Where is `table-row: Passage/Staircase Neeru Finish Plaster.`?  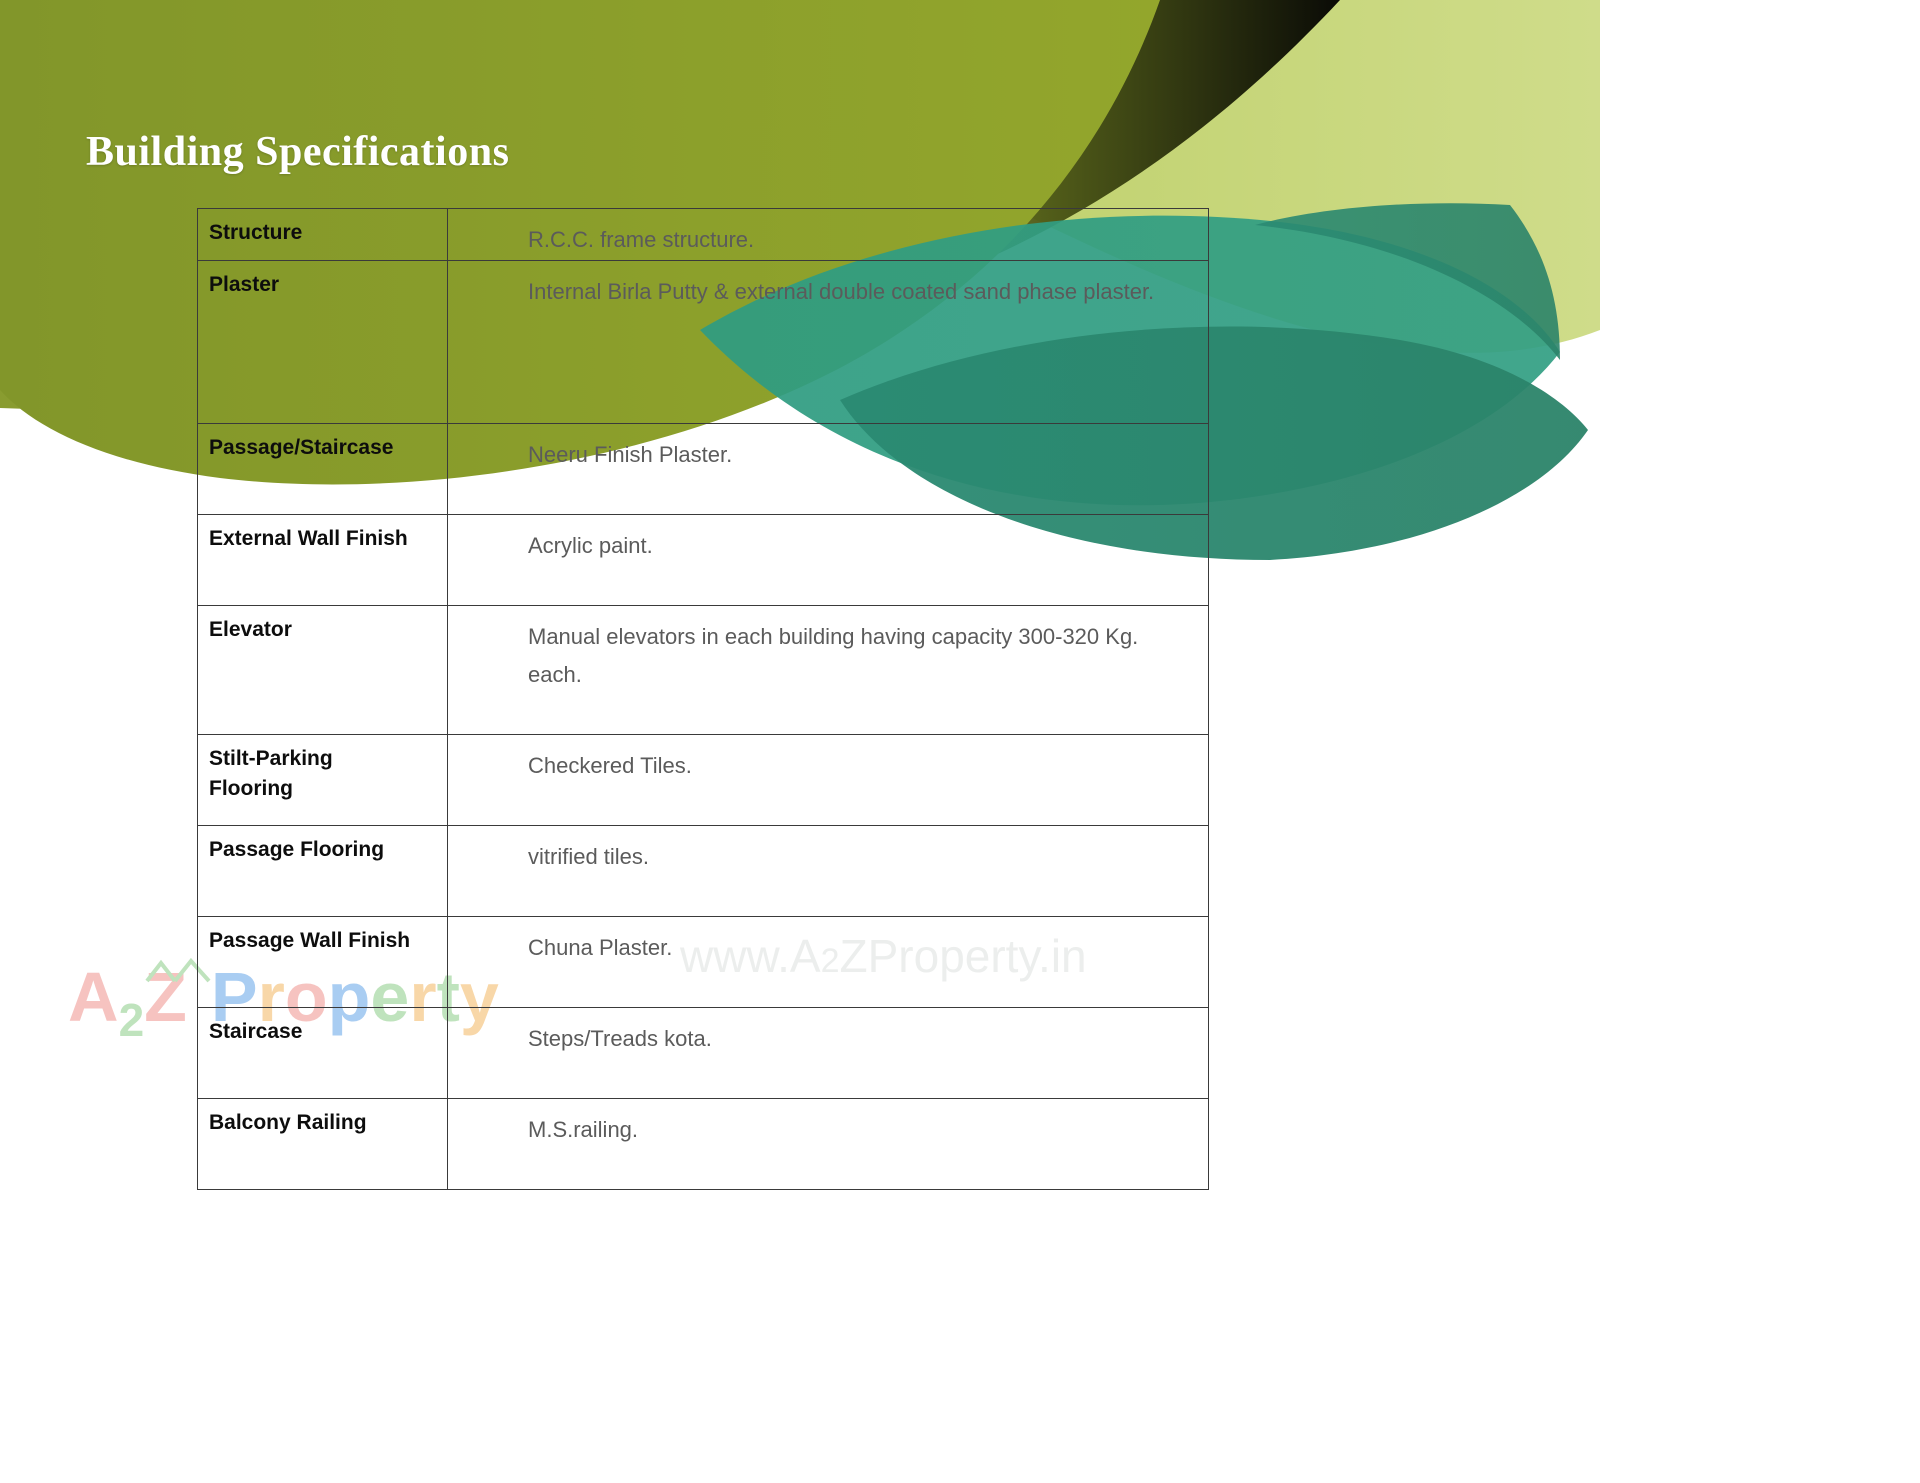 table-row: Passage/Staircase Neeru Finish Plaster. is located at coordinates (703, 468).